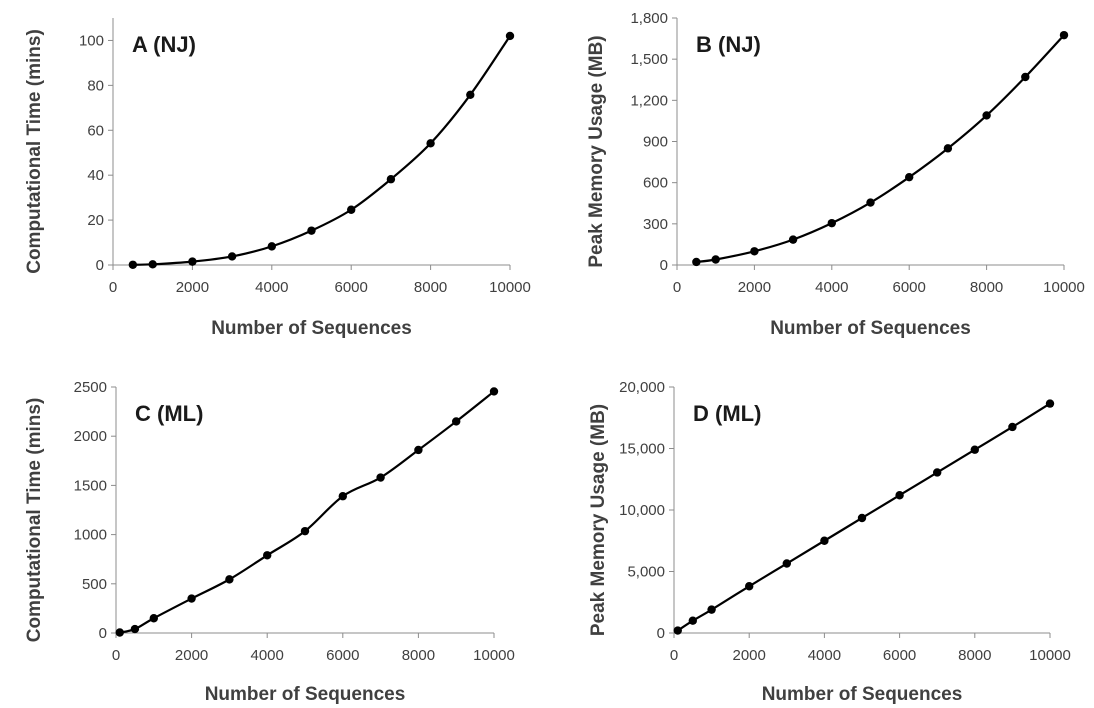 The height and width of the screenshot is (708, 1094). Describe the element at coordinates (642, 449) in the screenshot. I see `y-tick-label: 15,000` at that location.